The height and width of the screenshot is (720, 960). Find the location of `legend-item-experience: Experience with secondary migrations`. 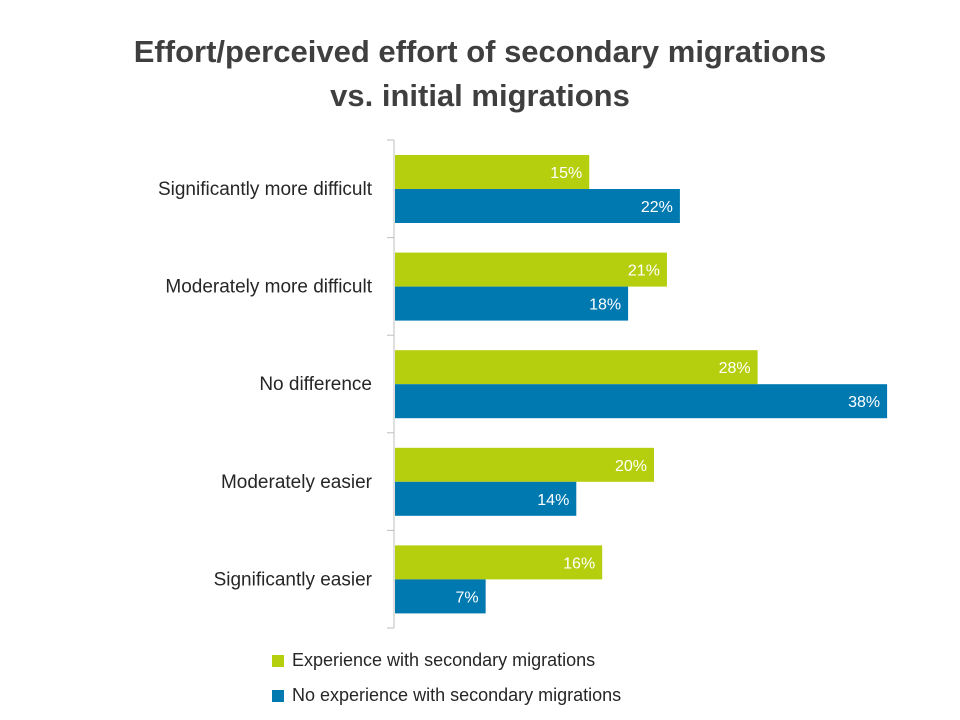

legend-item-experience: Experience with secondary migrations is located at coordinates (433, 660).